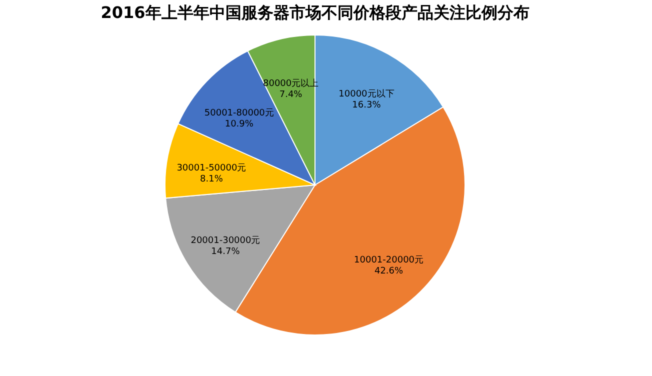 This screenshot has height=376, width=652. Describe the element at coordinates (367, 105) in the screenshot. I see `data-label: 16.3%` at that location.